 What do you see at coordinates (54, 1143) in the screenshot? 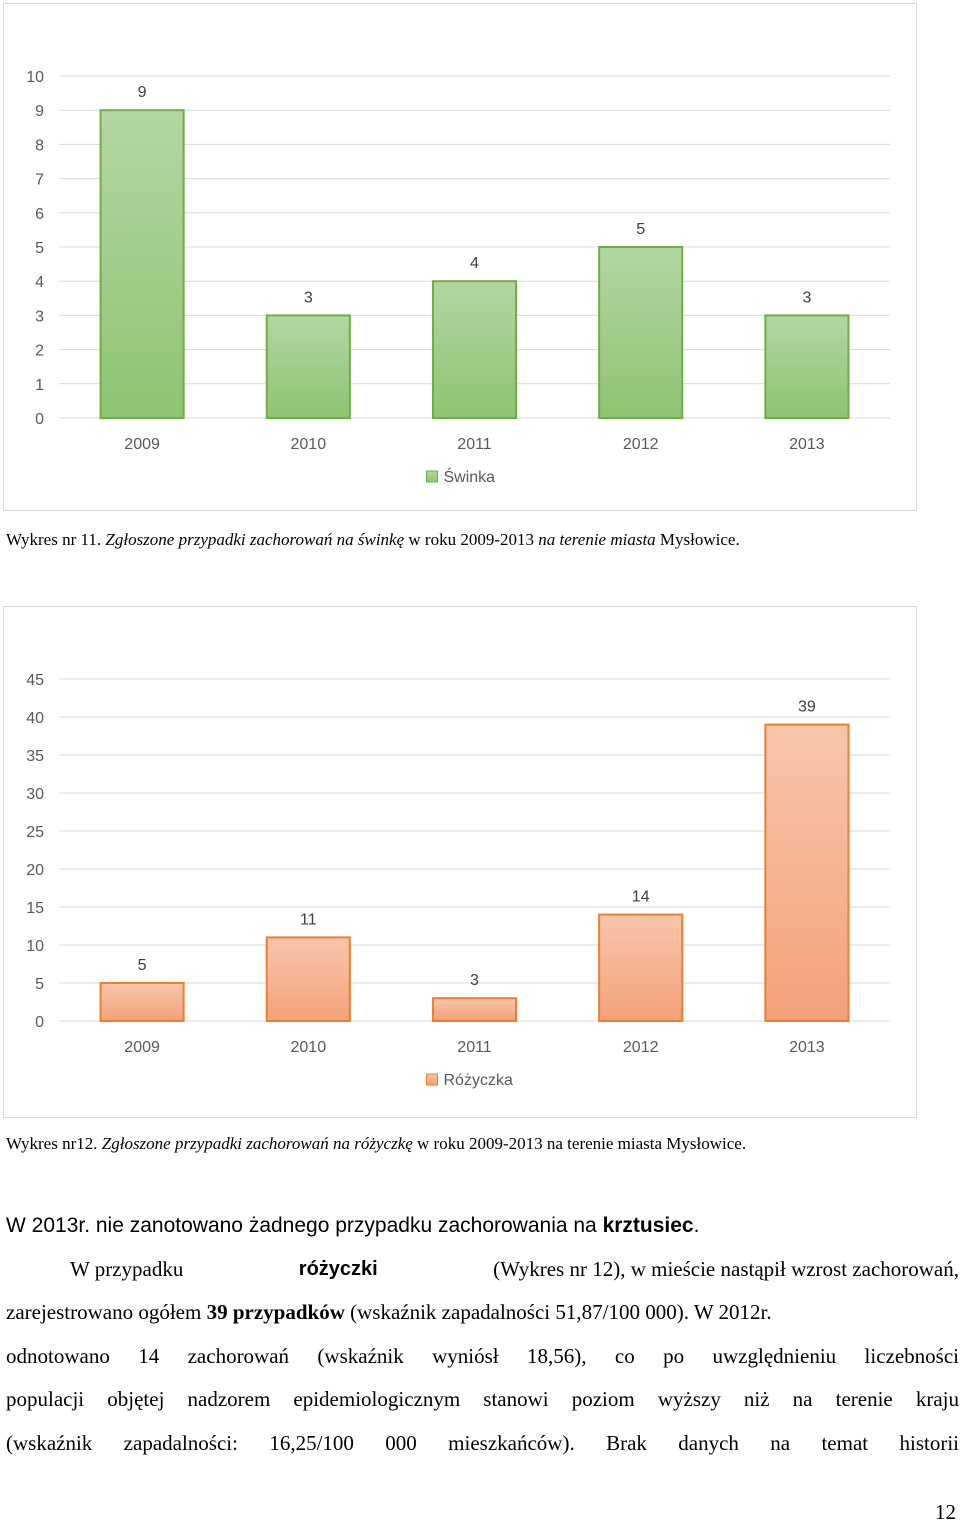
I see `caption-prefix: Wykres nr12.` at bounding box center [54, 1143].